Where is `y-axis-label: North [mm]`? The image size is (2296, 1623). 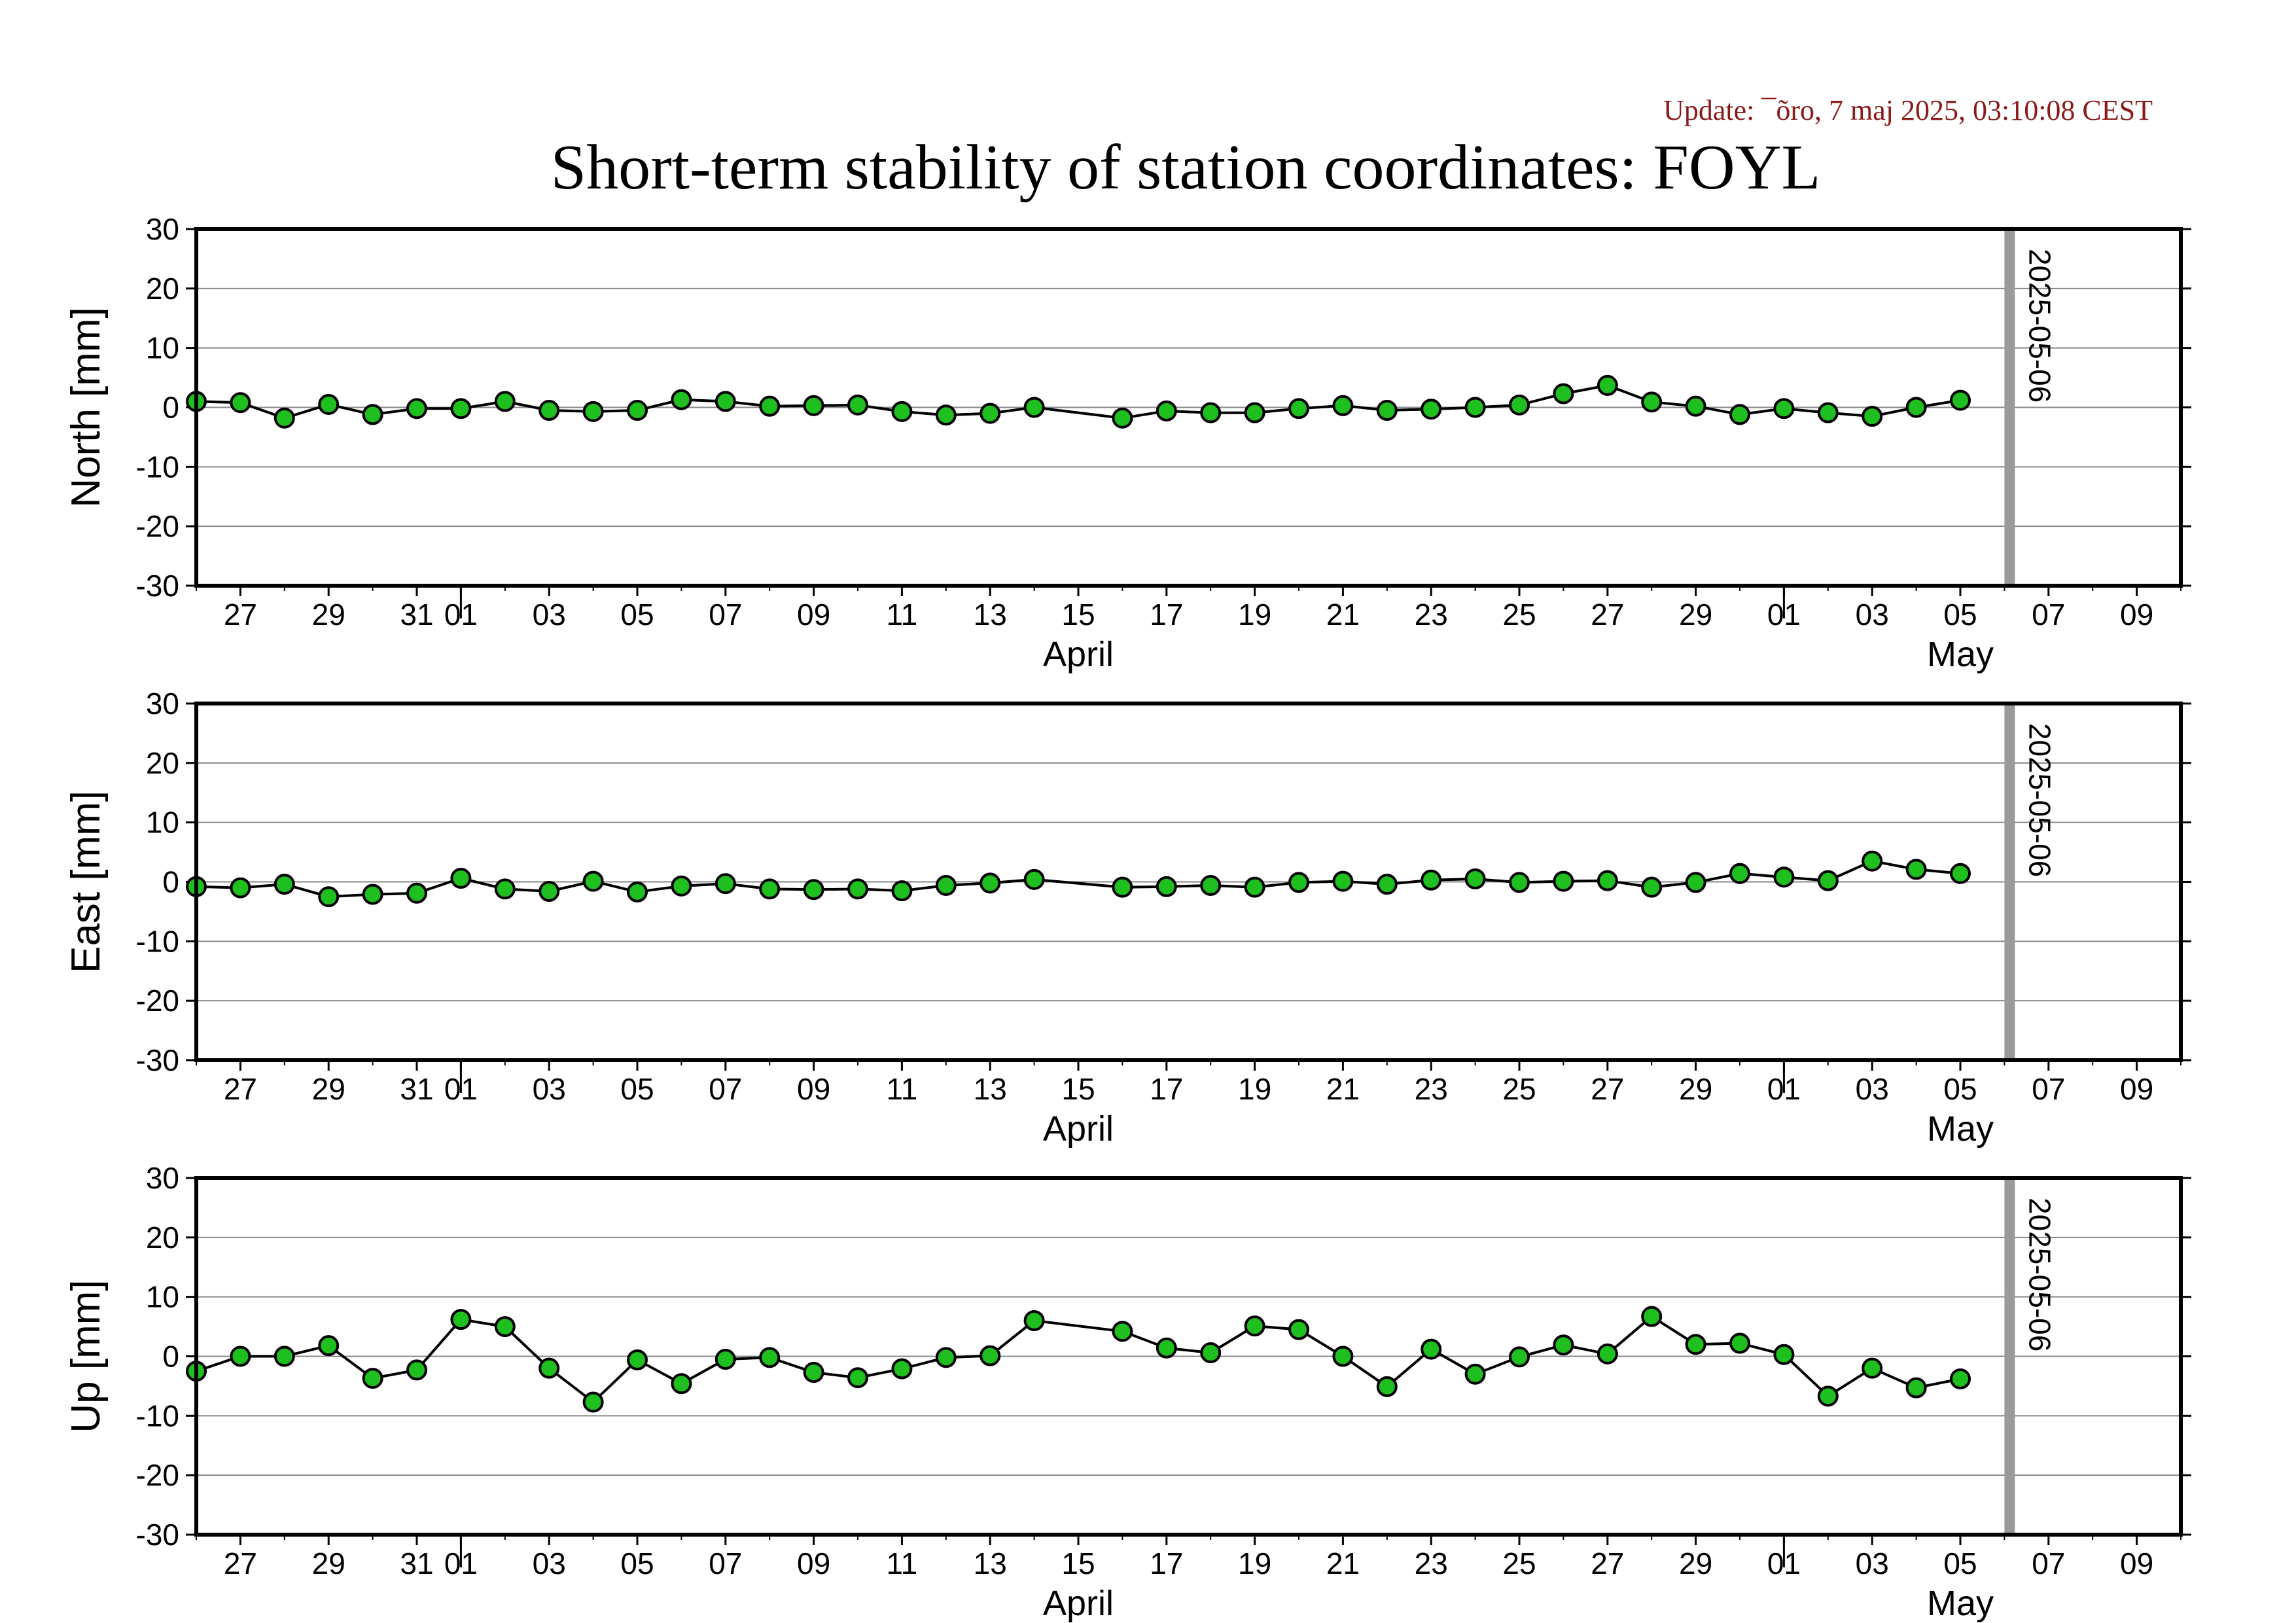
y-axis-label: North [mm] is located at coordinates (86, 407).